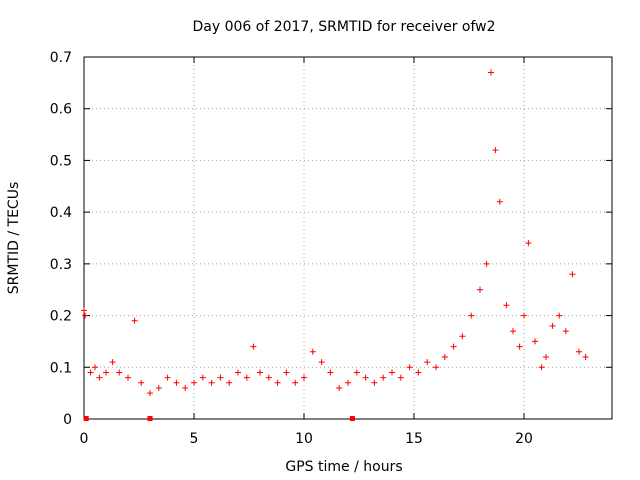 This screenshot has height=480, width=640. Describe the element at coordinates (61, 368) in the screenshot. I see `y-tick-label: 0.1` at that location.